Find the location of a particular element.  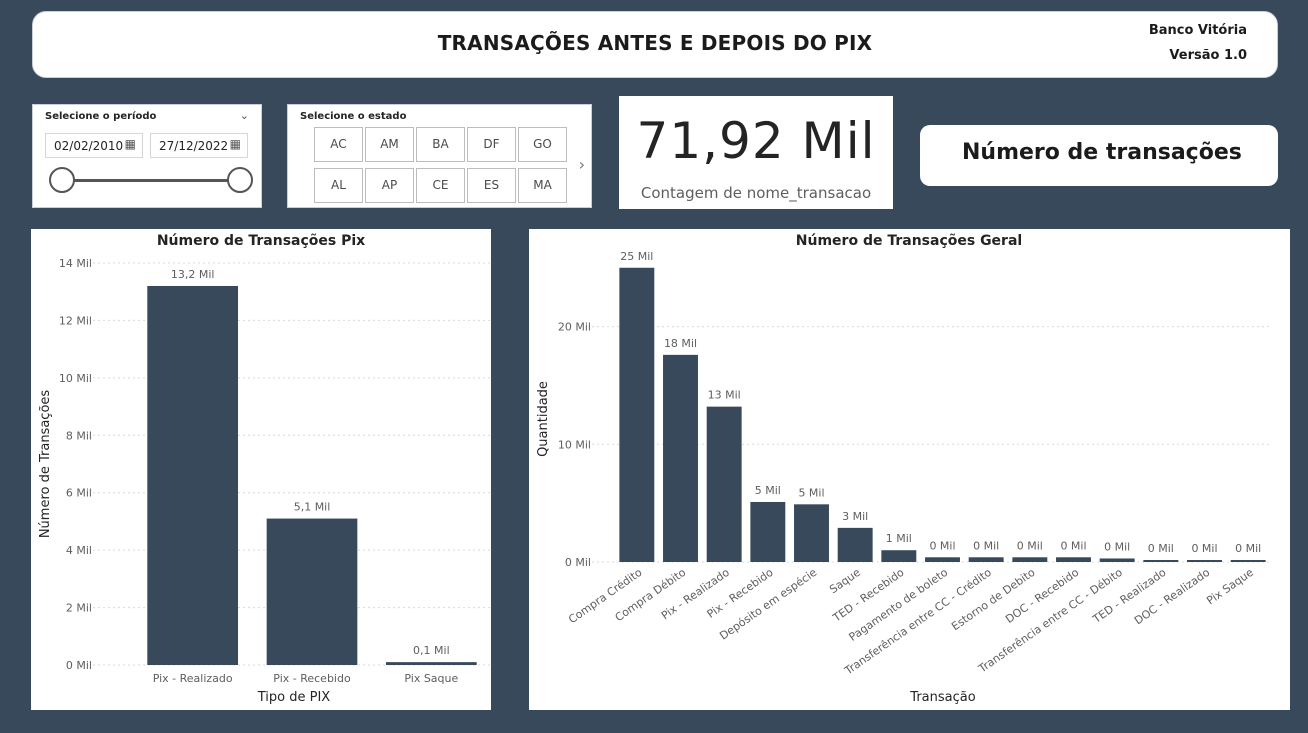

state-button-go: GO is located at coordinates (542, 144).